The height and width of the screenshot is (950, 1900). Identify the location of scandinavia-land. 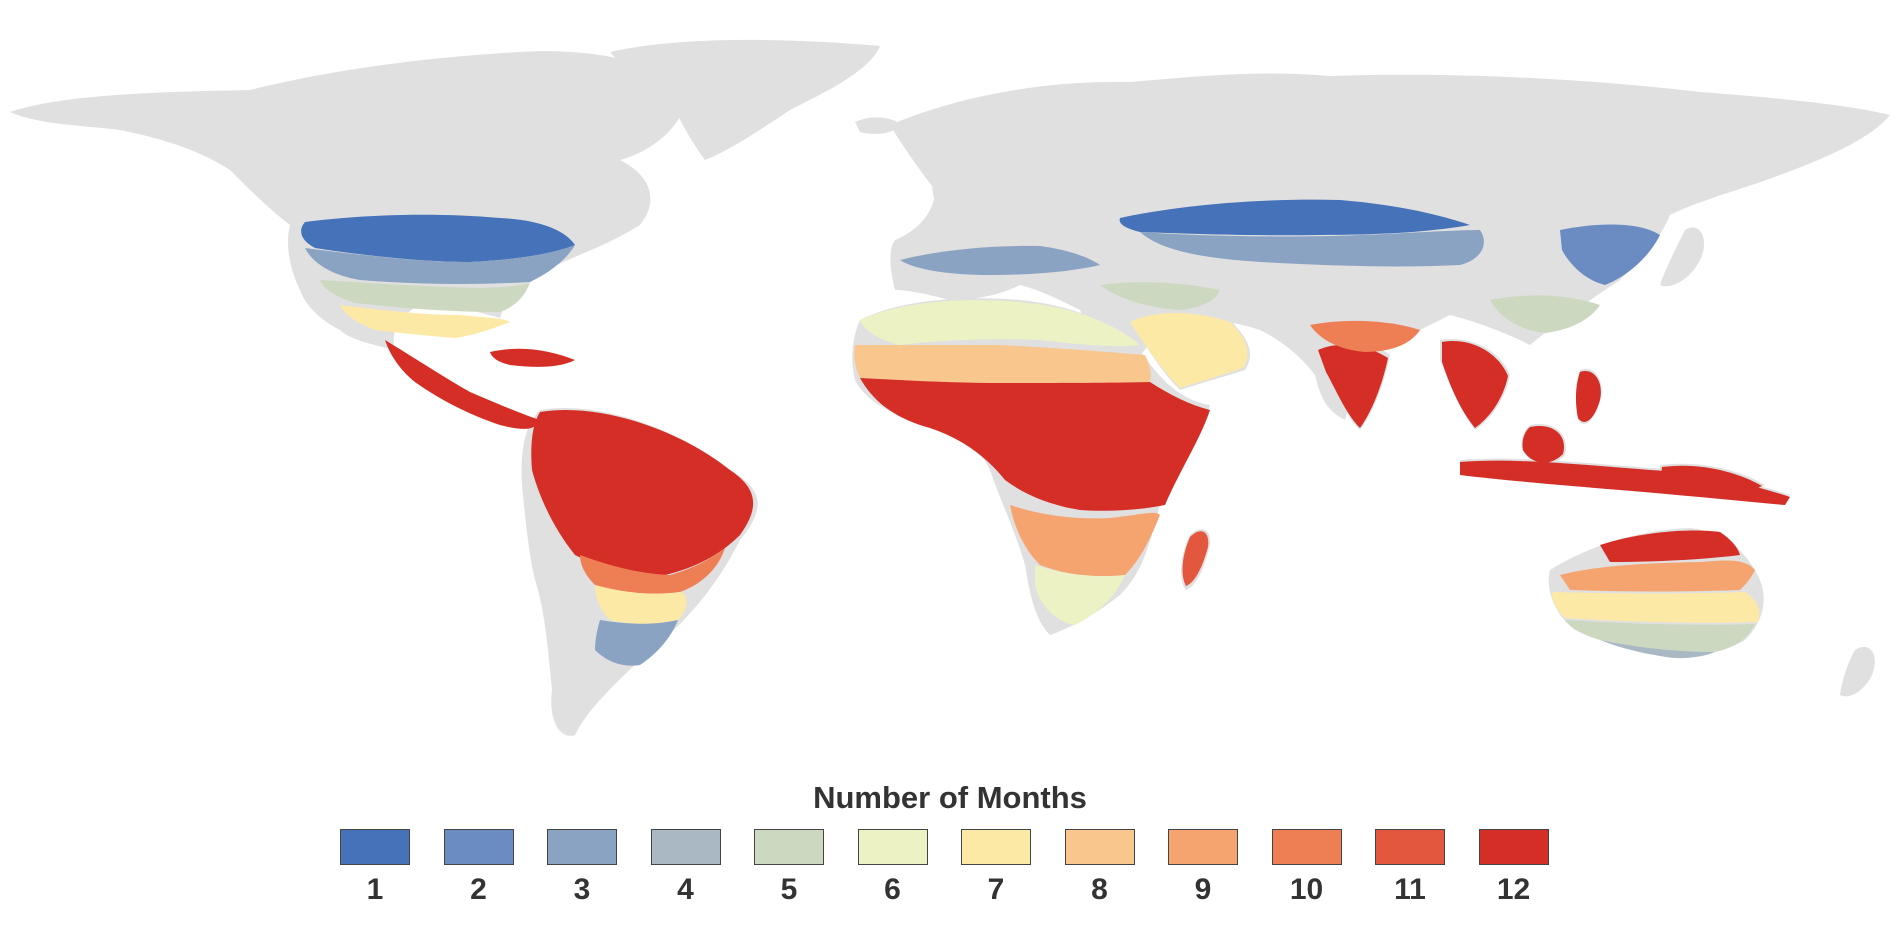
(1065, 145).